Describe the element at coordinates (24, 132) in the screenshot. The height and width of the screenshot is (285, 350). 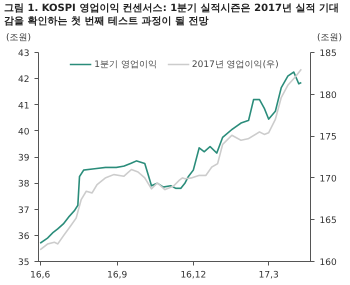
I see `y-tick-label: 40` at that location.